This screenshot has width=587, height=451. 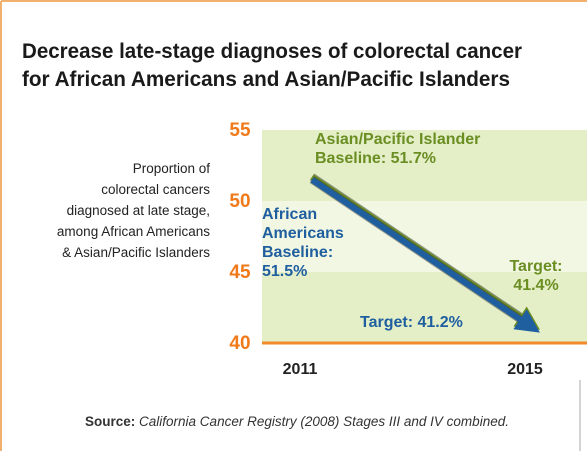 I want to click on y-tick-label: 55, so click(x=240, y=130).